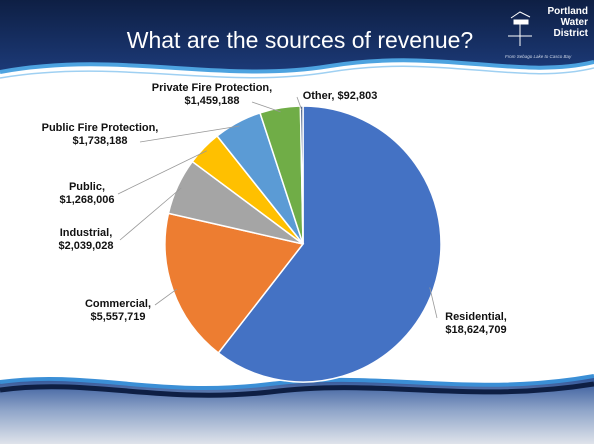 Image resolution: width=594 pixels, height=444 pixels. I want to click on pie-slice, so click(234, 283).